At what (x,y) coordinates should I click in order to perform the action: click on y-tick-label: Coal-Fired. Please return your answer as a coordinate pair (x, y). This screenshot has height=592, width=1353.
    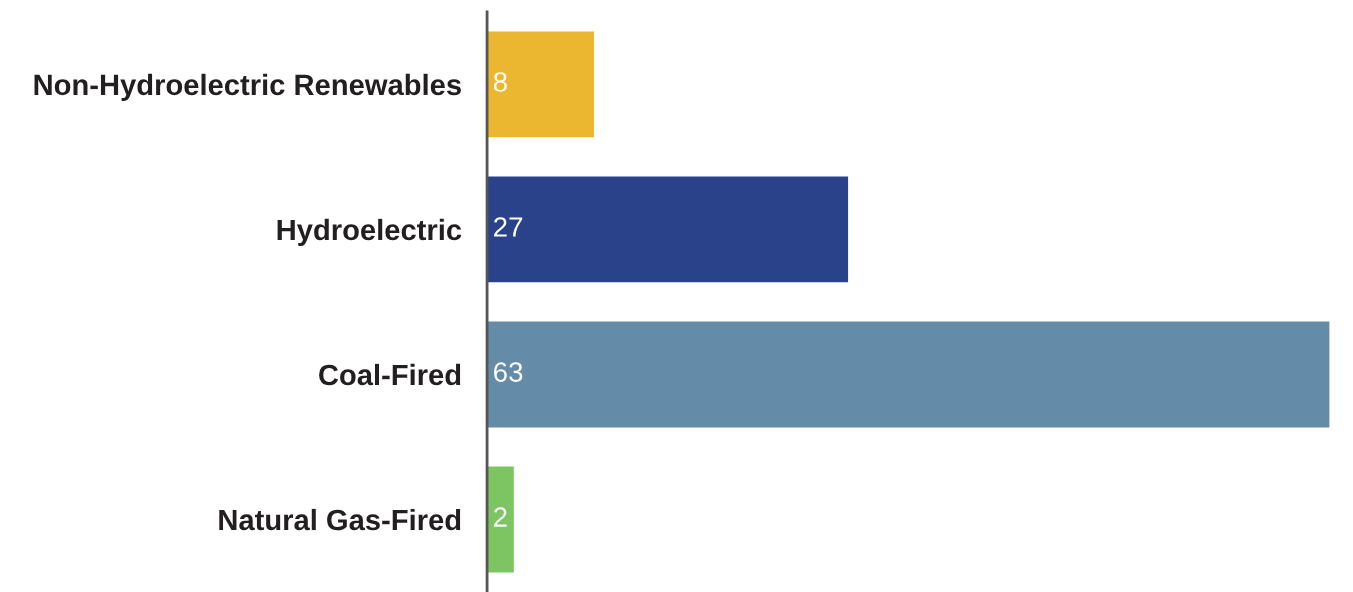
    Looking at the image, I should click on (390, 374).